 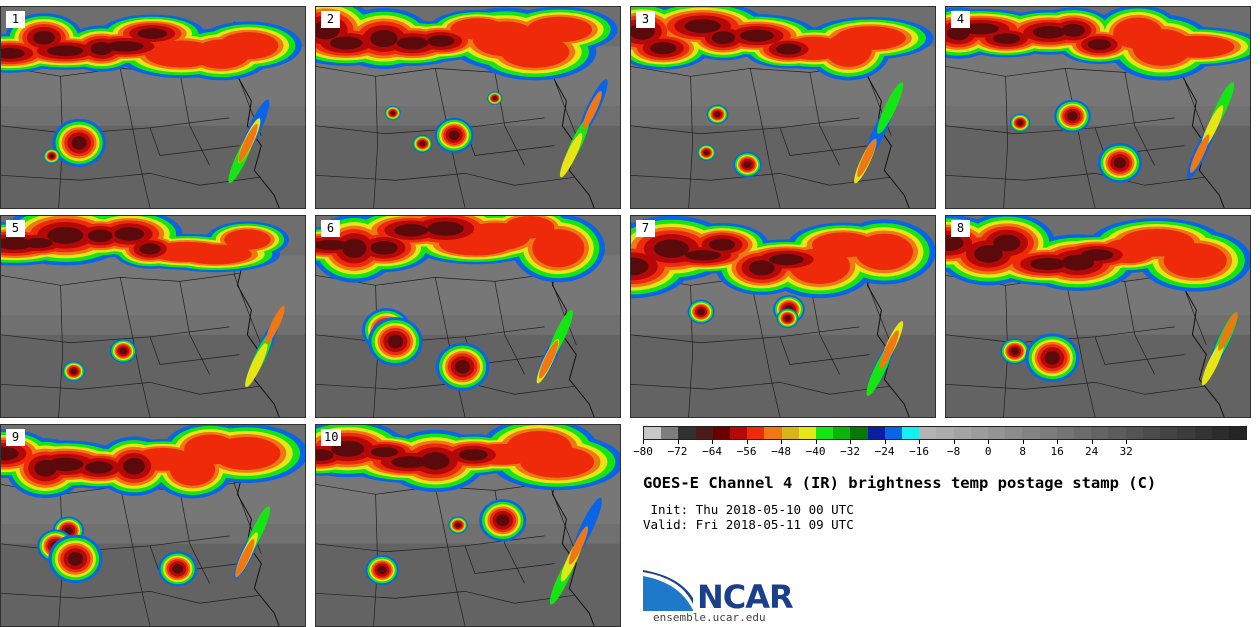 I want to click on panel-7: 7, so click(x=783, y=316).